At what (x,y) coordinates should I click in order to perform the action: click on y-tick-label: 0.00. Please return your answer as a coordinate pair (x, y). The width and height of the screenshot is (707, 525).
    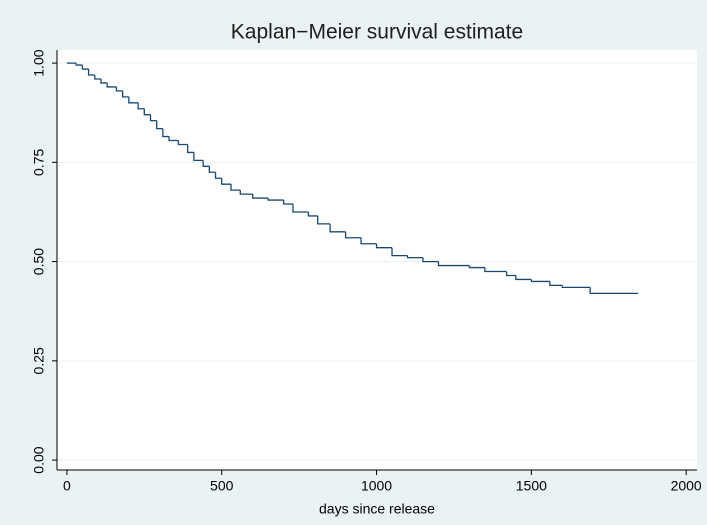
    Looking at the image, I should click on (39, 459).